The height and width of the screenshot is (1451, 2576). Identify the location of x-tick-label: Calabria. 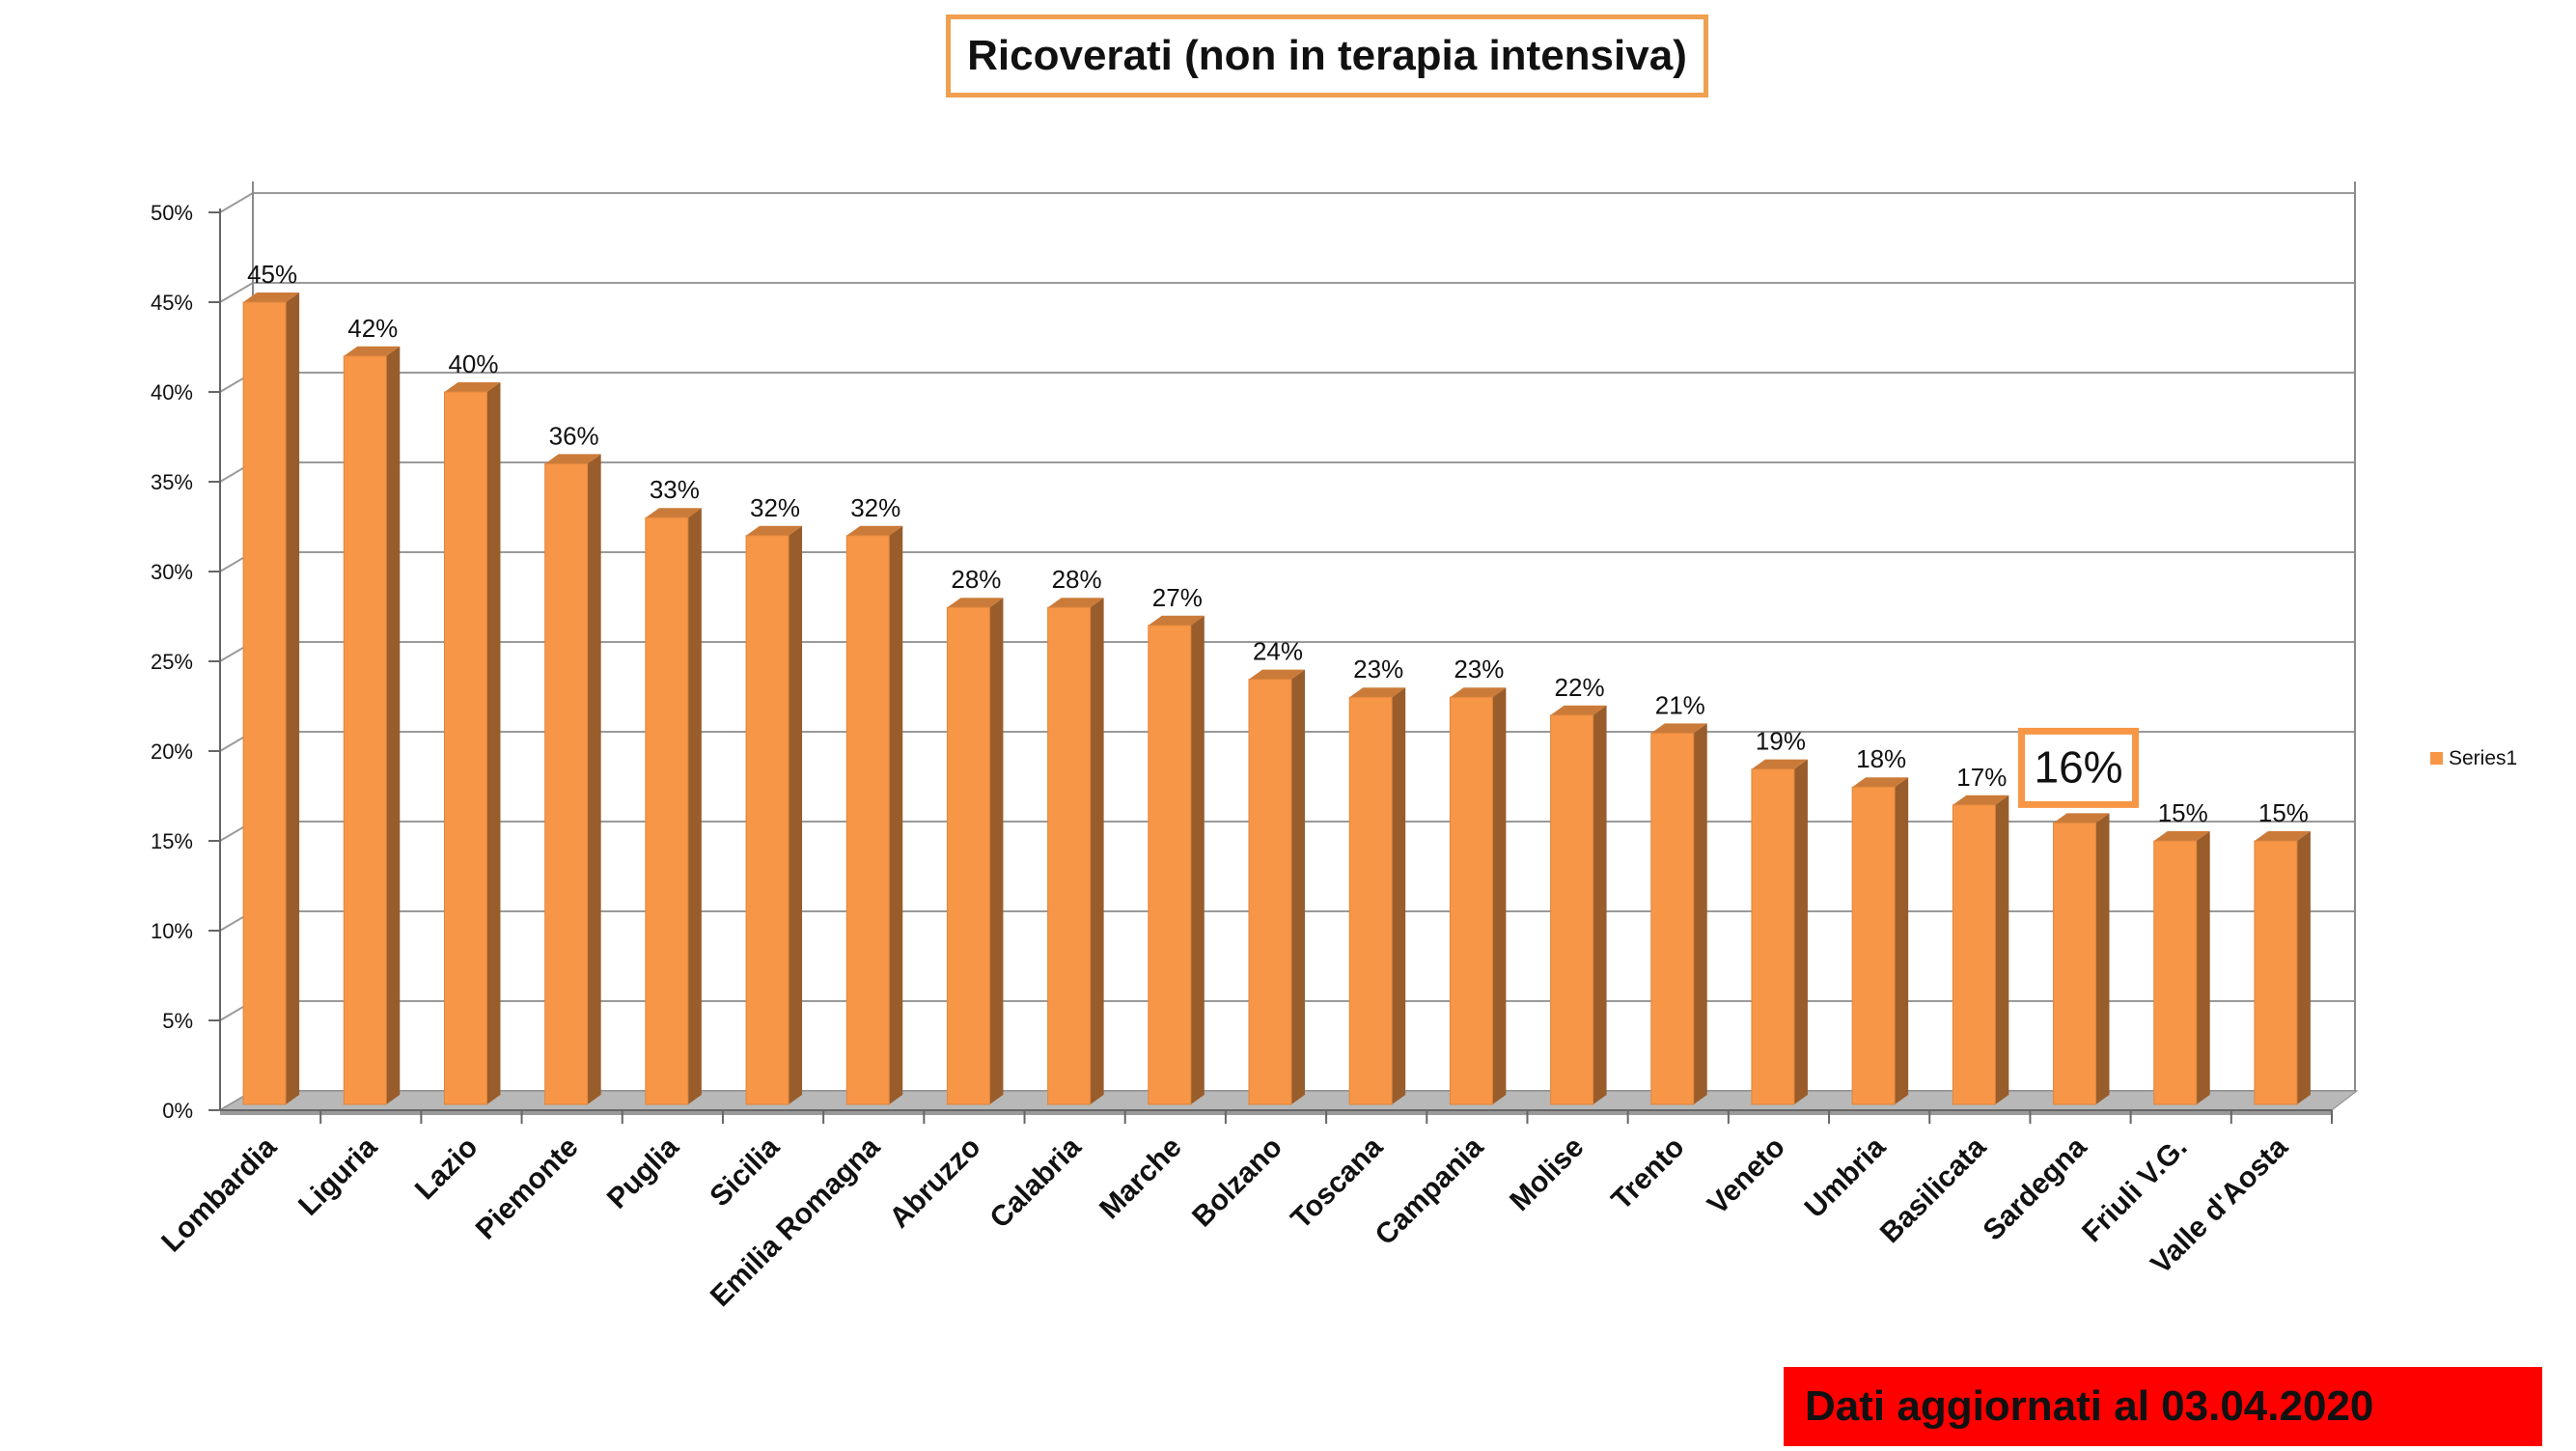
(1036, 1182).